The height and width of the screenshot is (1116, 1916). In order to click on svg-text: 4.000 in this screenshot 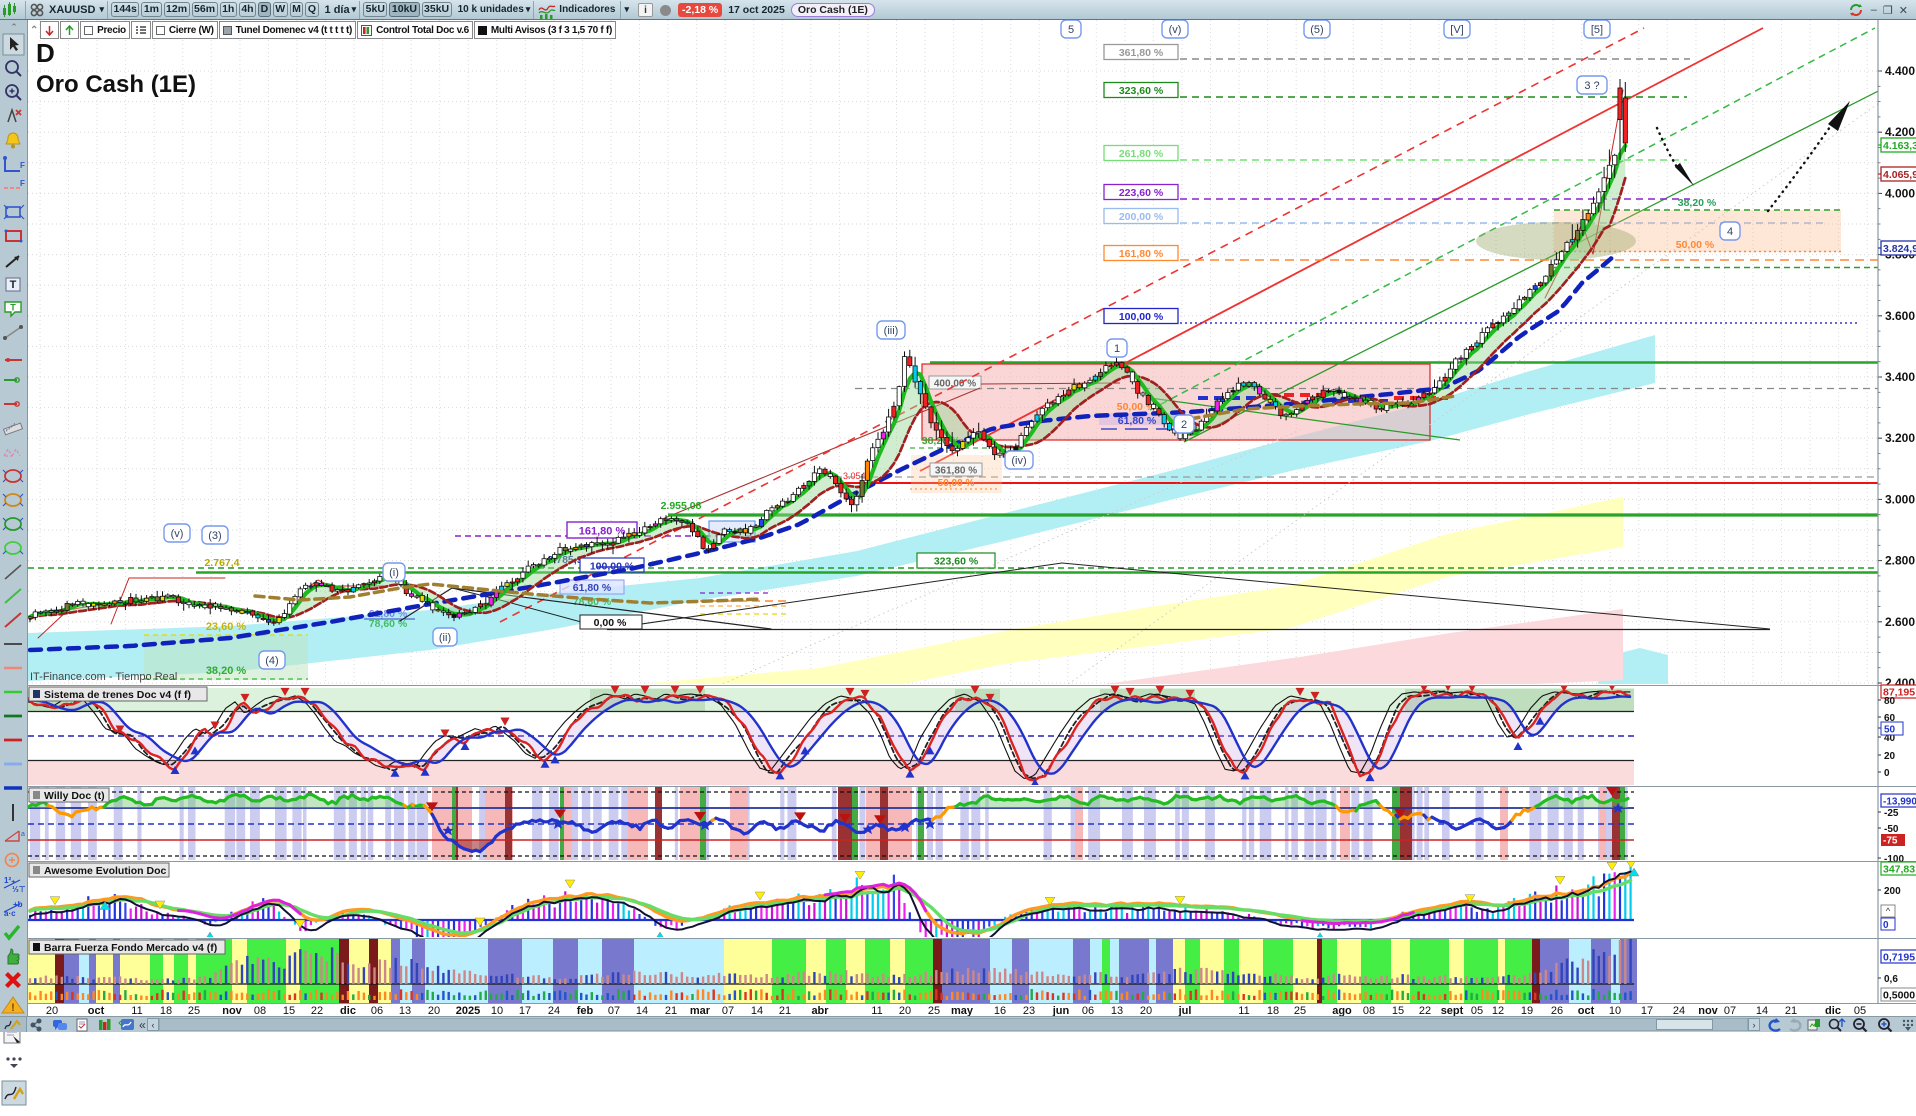, I will do `click(1900, 193)`.